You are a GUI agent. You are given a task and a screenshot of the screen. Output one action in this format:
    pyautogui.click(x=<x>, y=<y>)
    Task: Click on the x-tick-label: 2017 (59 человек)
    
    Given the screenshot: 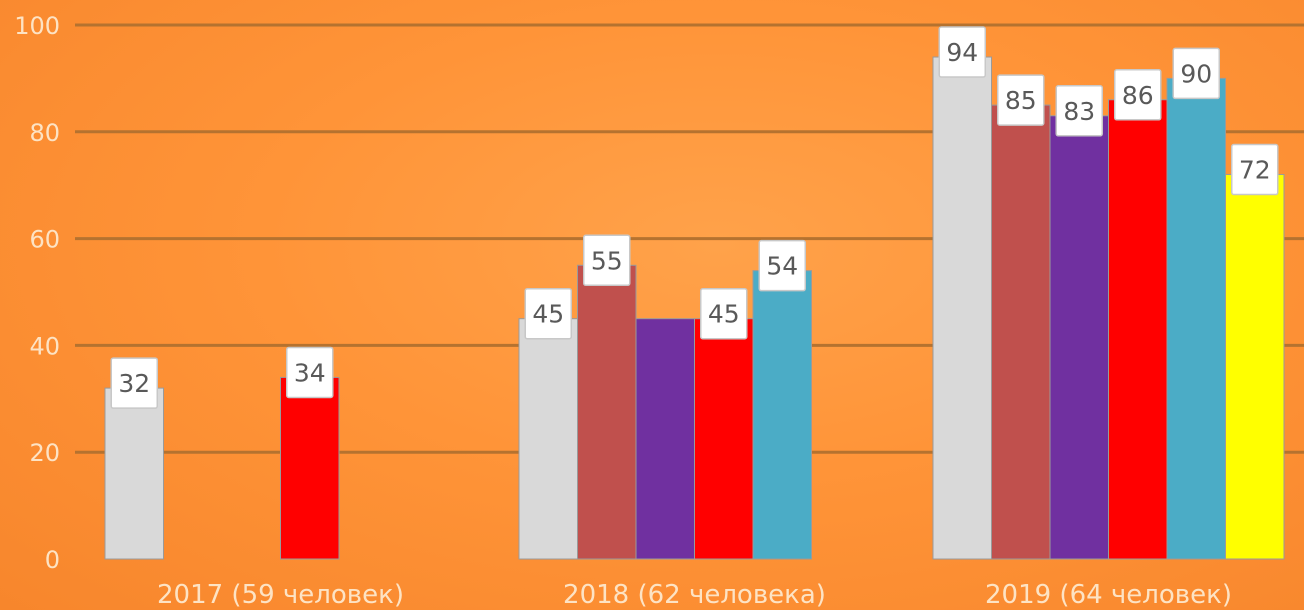 What is the action you would take?
    pyautogui.click(x=280, y=595)
    